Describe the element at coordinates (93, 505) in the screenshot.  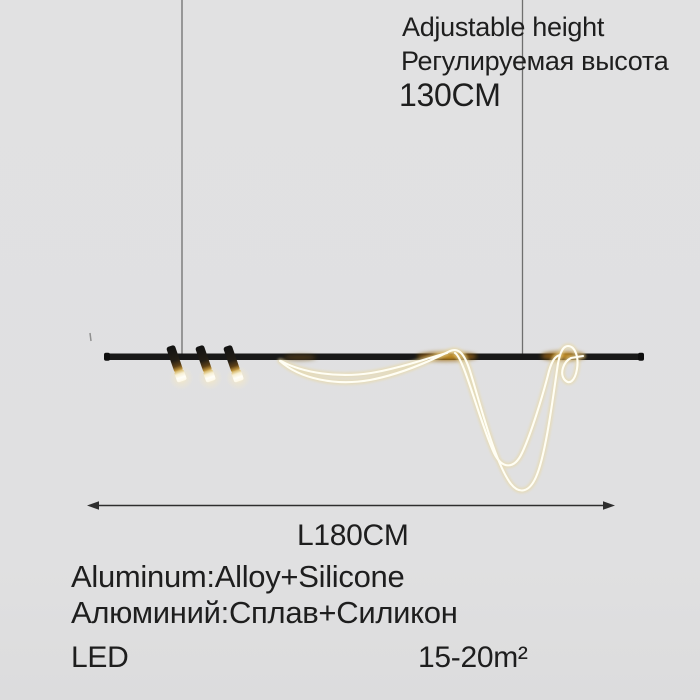
I see `arrowhead-left-icon` at that location.